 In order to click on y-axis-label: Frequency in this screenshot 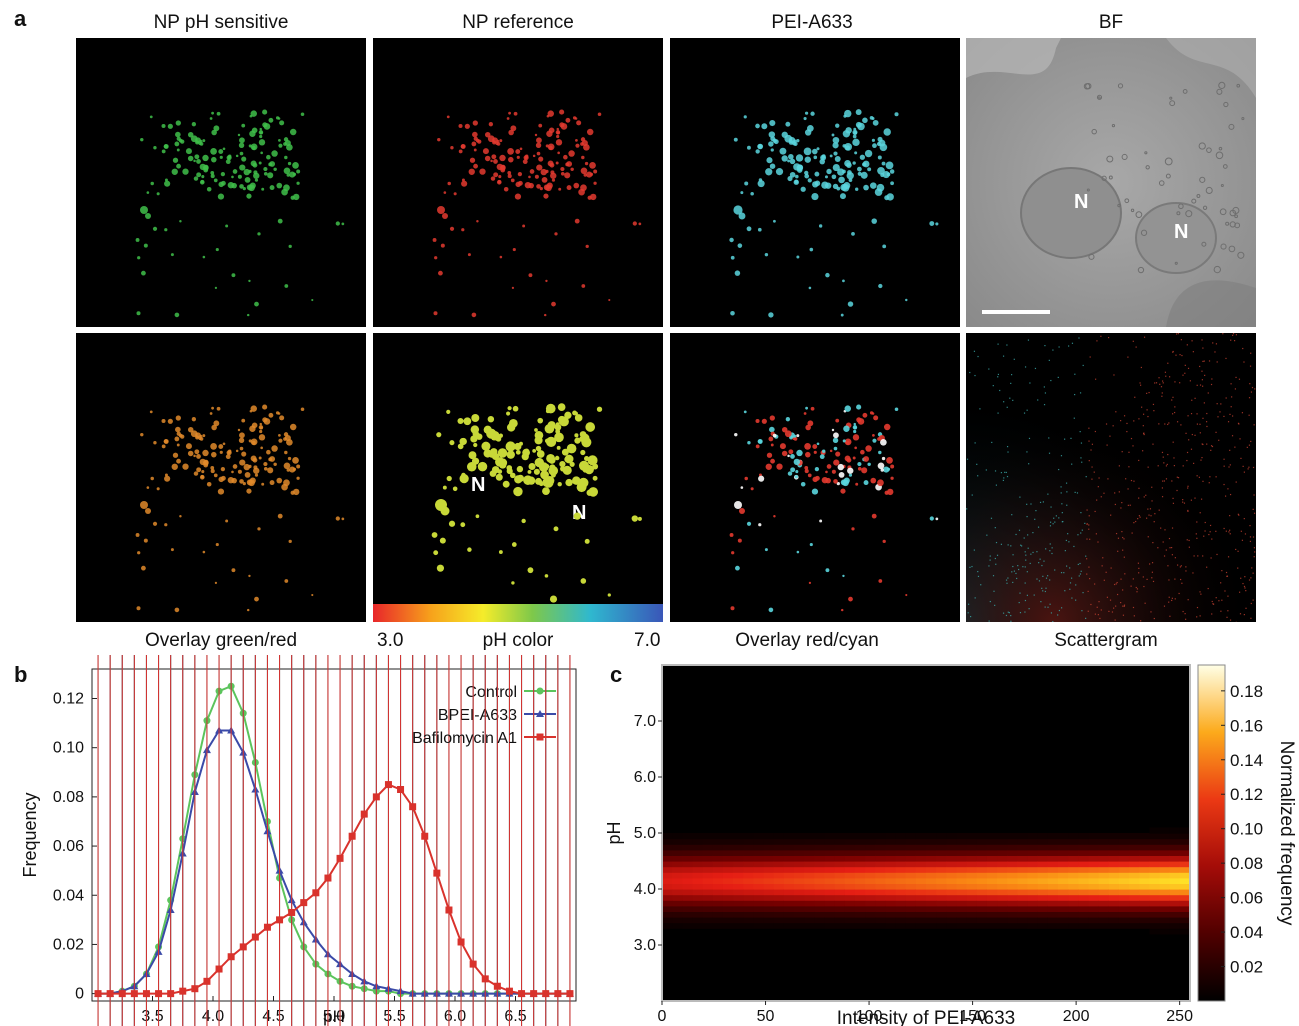, I will do `click(30, 834)`.